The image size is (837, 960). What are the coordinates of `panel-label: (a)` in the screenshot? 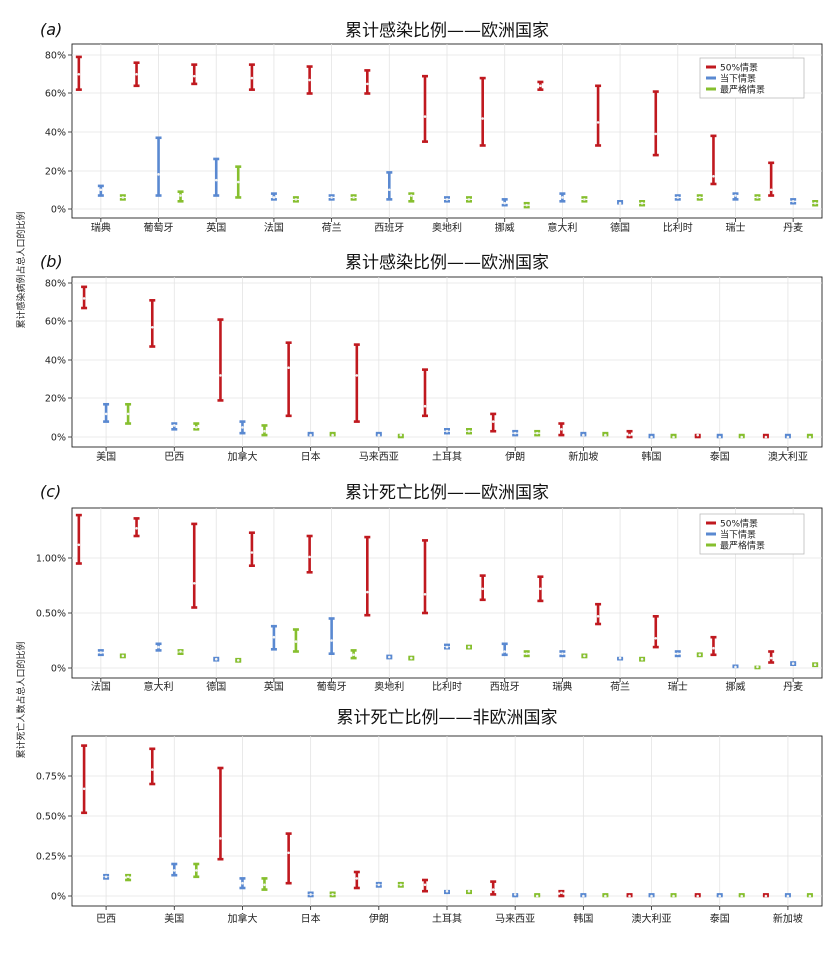 It's located at (51, 29).